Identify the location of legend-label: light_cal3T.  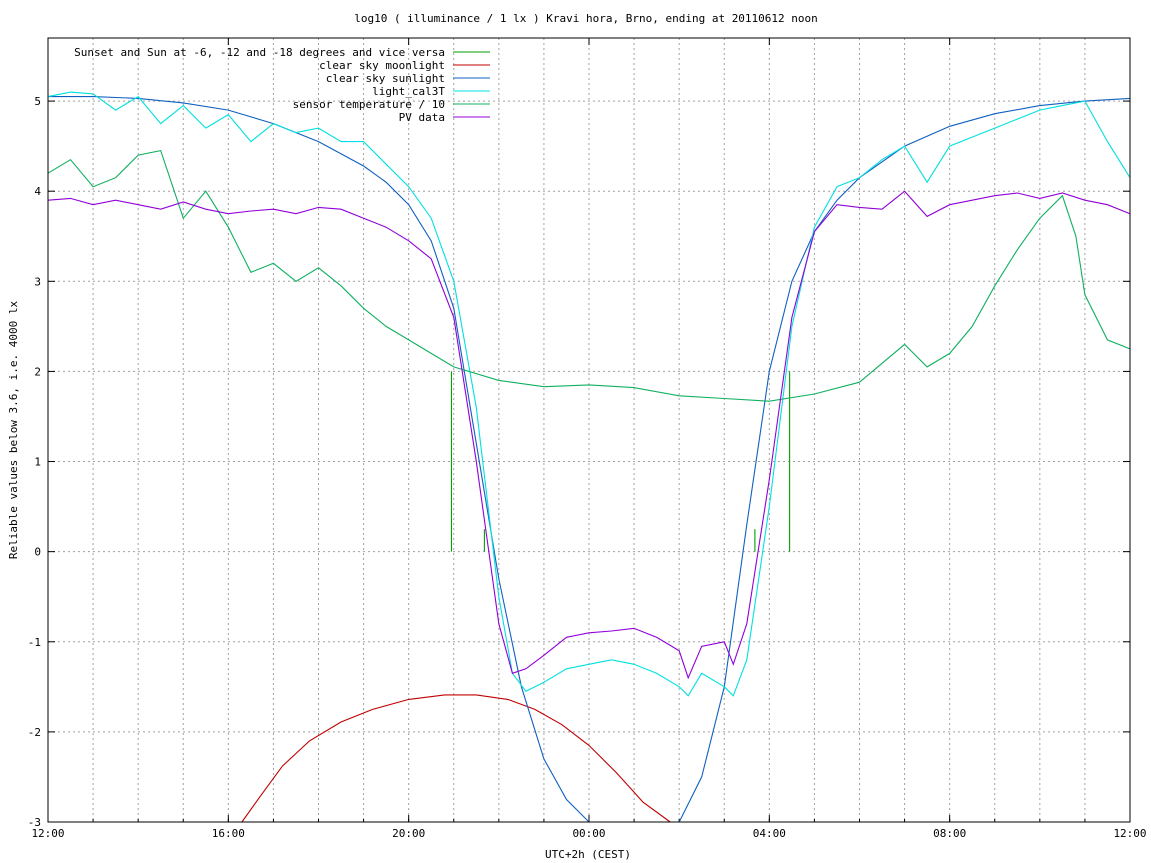
(408, 91).